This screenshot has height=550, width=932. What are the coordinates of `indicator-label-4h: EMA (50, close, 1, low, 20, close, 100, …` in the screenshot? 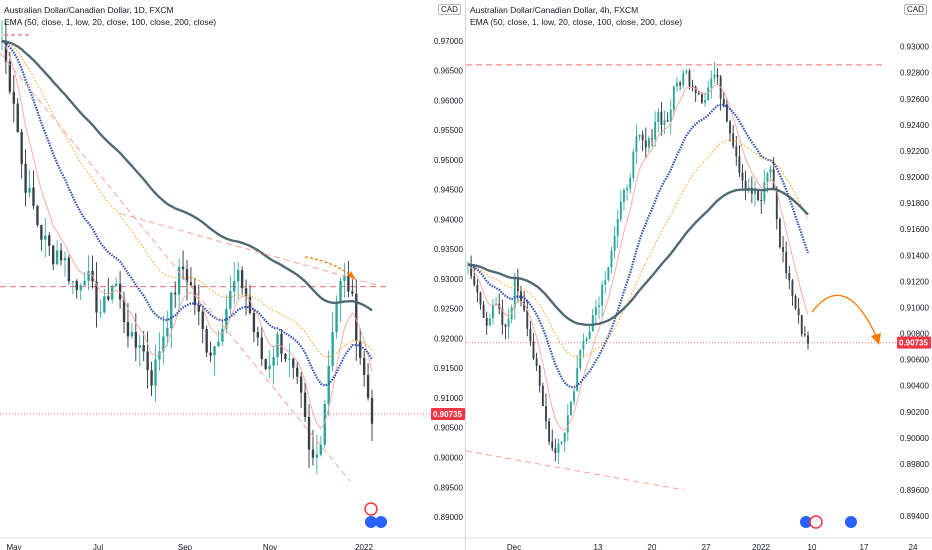 It's located at (576, 22).